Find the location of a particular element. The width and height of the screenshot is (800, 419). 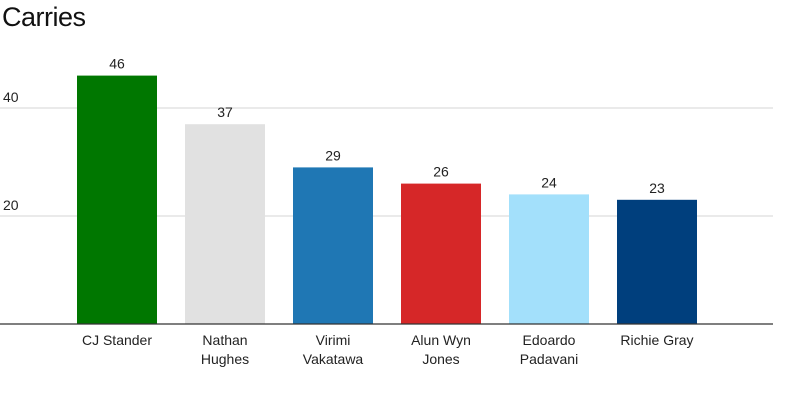

value-label-5: 23 is located at coordinates (657, 188).